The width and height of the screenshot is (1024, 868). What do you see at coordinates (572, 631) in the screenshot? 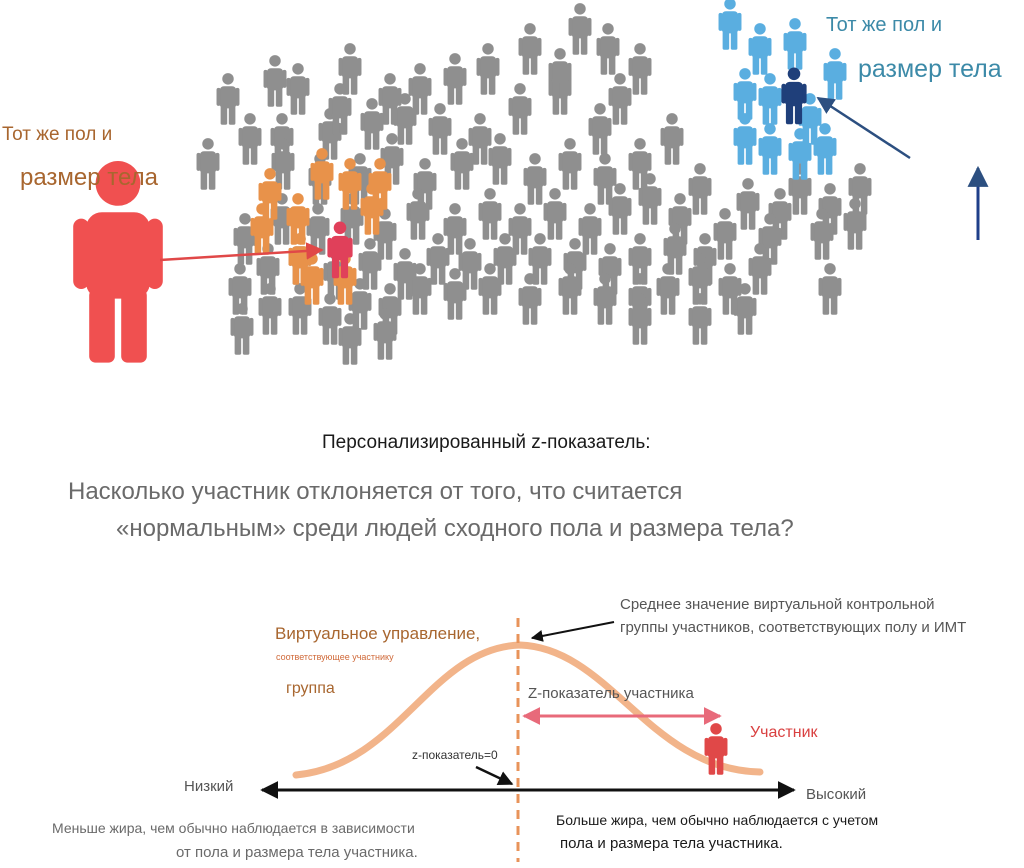
I see `mean-annotation-arrow` at bounding box center [572, 631].